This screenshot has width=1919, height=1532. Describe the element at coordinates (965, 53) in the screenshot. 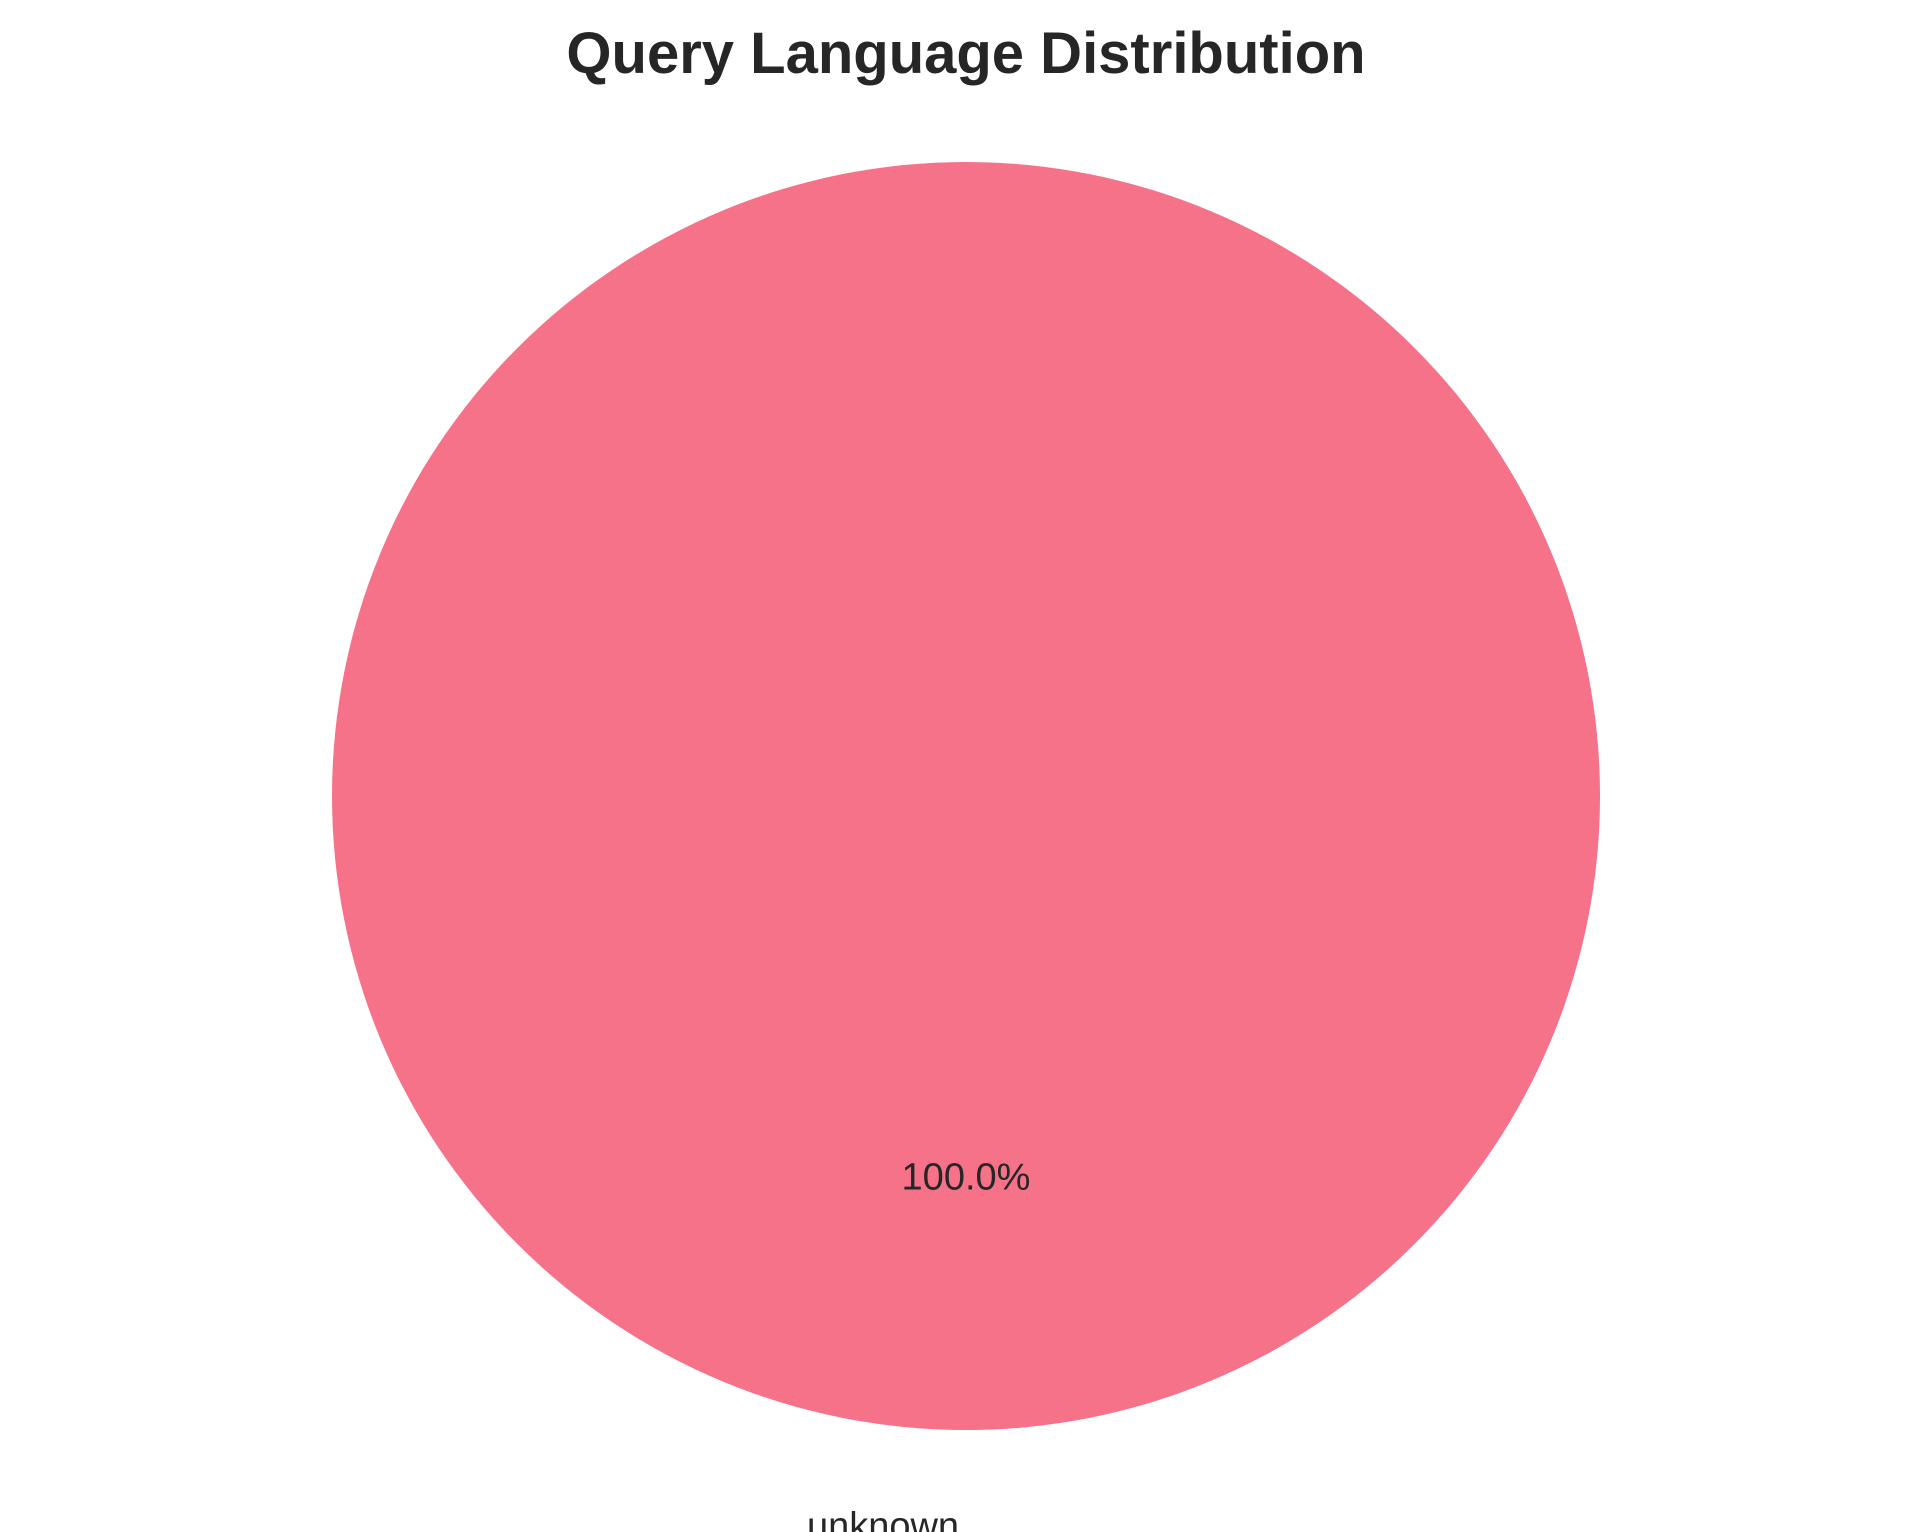

I see `chart-title: Query Language Distribution` at that location.